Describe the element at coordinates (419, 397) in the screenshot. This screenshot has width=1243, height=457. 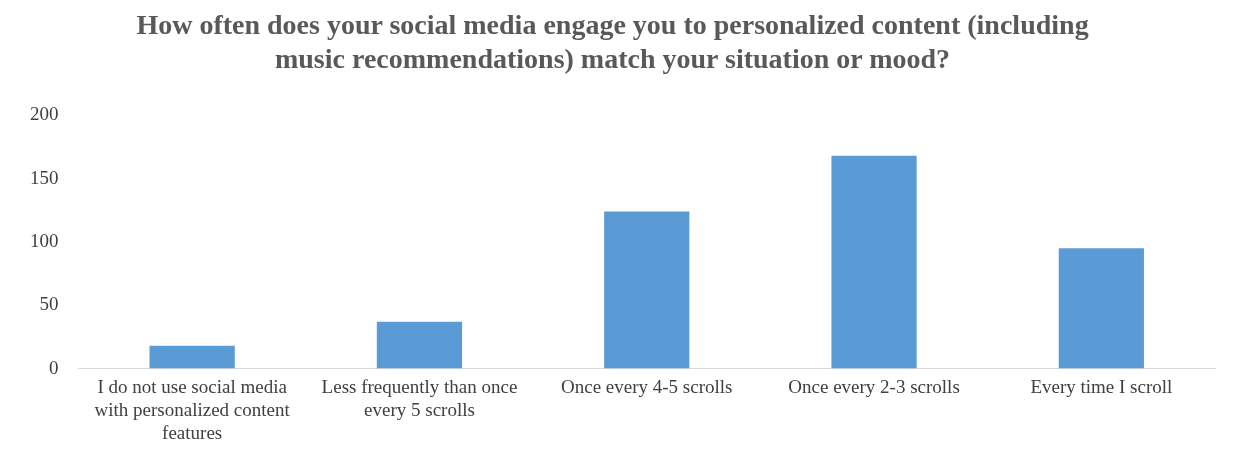
I see `x-tick-label: Less frequently than once every 5 scrolls` at that location.